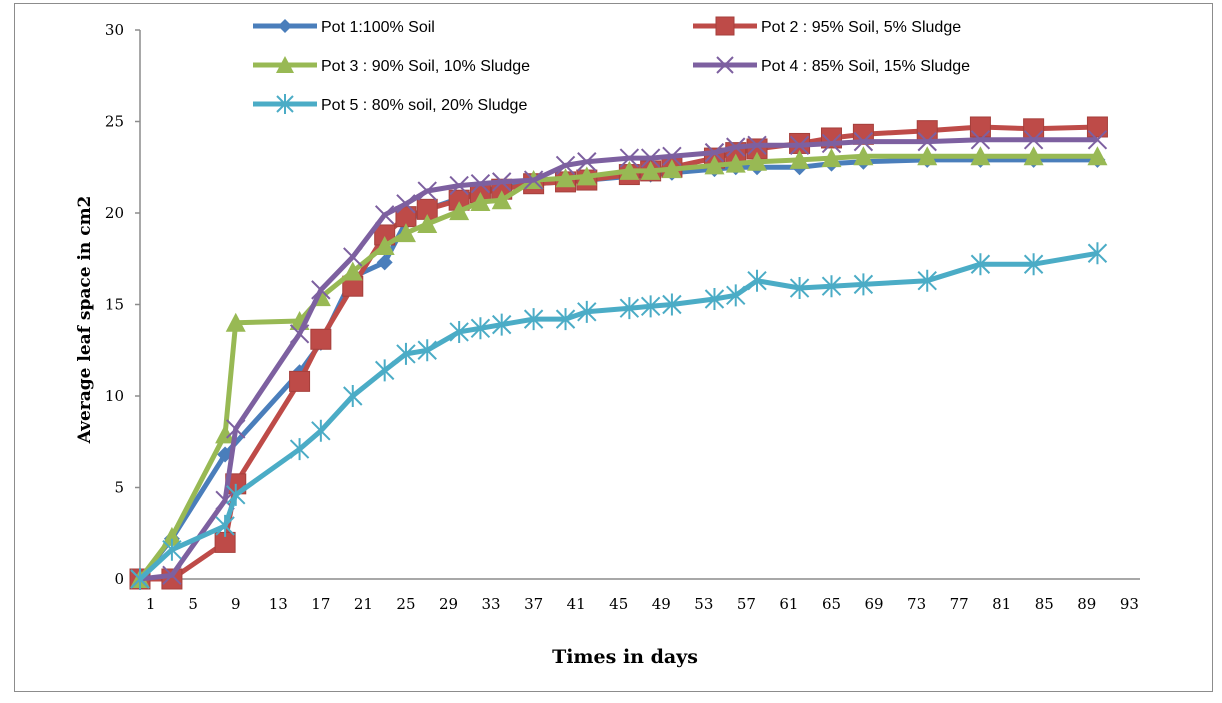 The height and width of the screenshot is (703, 1222). Describe the element at coordinates (618, 604) in the screenshot. I see `x-tick-label: 45` at that location.